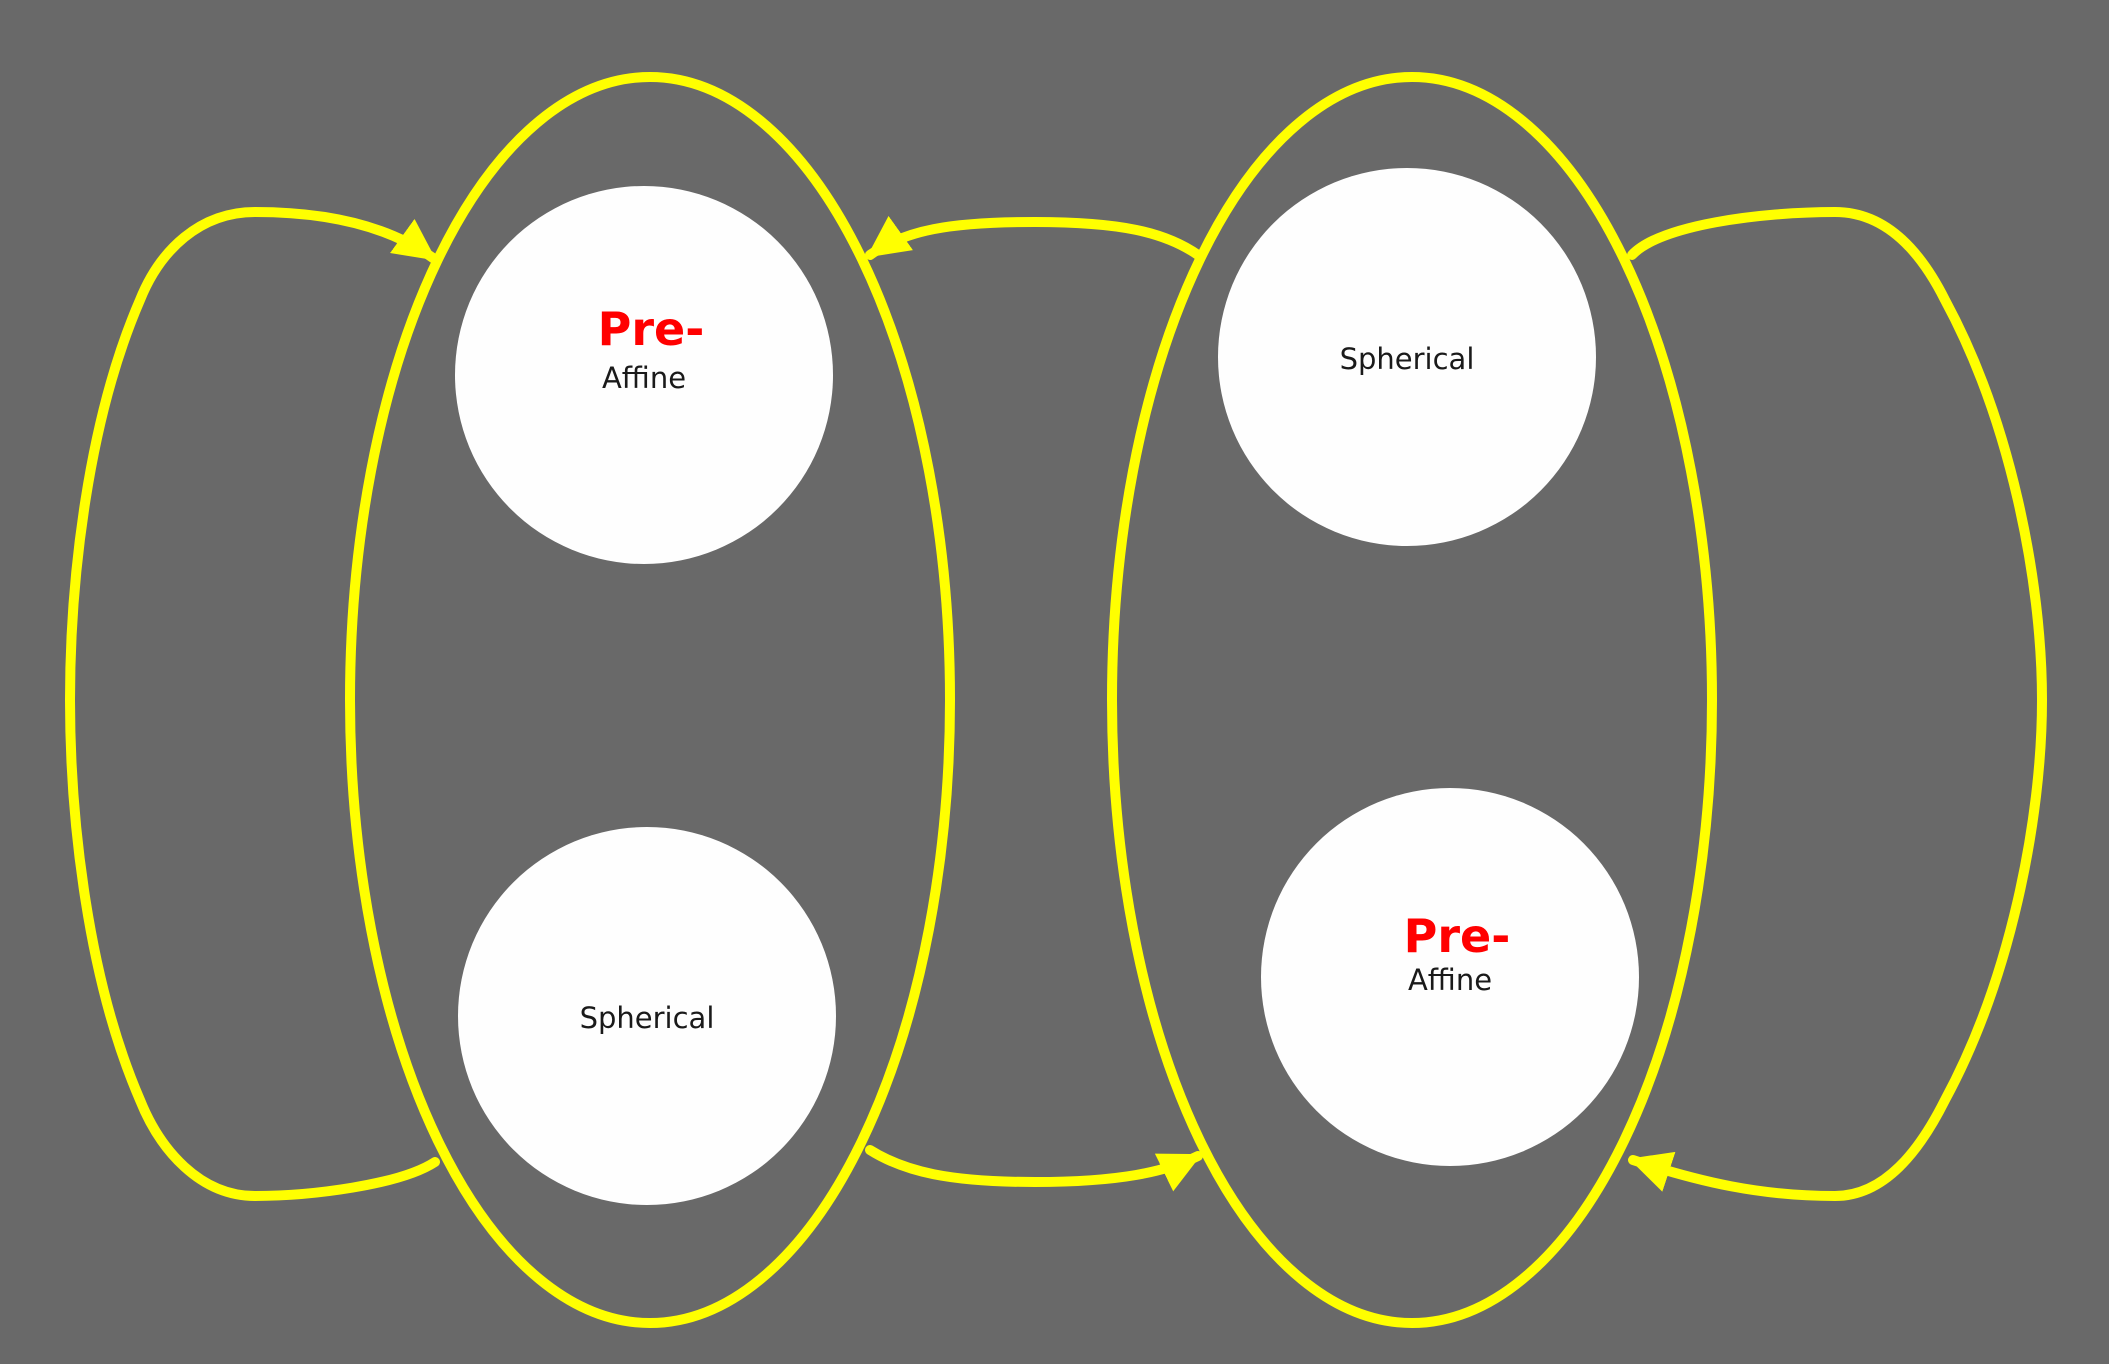 The height and width of the screenshot is (1364, 2109). I want to click on node-left-top-label: Affine, so click(644, 378).